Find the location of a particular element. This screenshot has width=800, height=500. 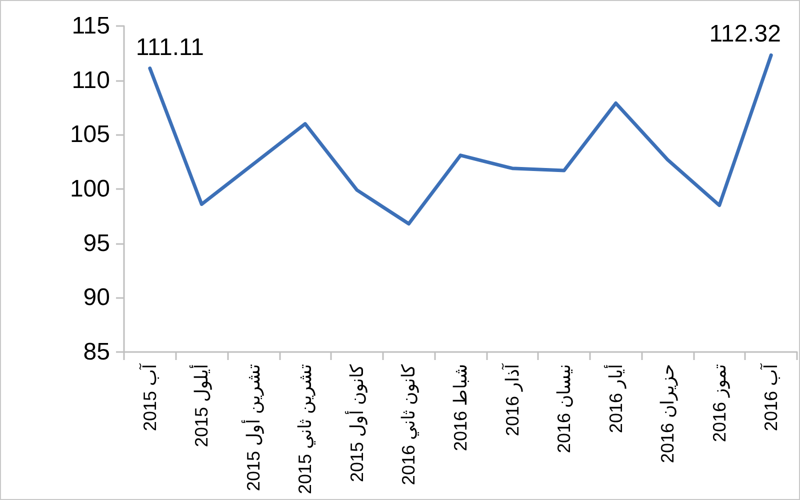

y-tick-label: 110 is located at coordinates (91, 80).